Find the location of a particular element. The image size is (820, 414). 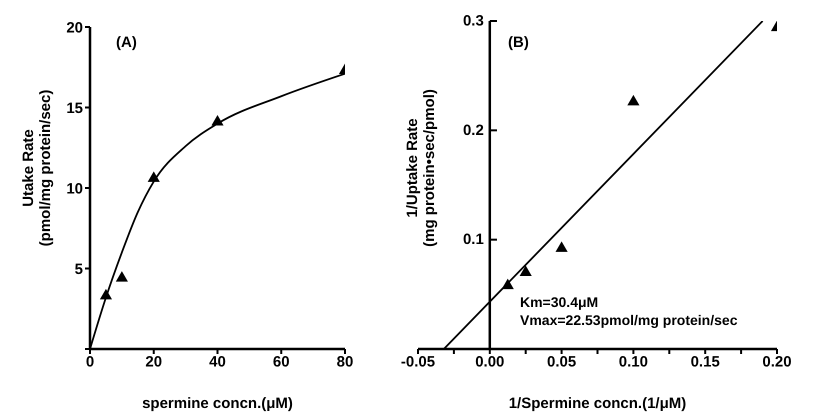

x-tick-label: 20 is located at coordinates (153, 362).